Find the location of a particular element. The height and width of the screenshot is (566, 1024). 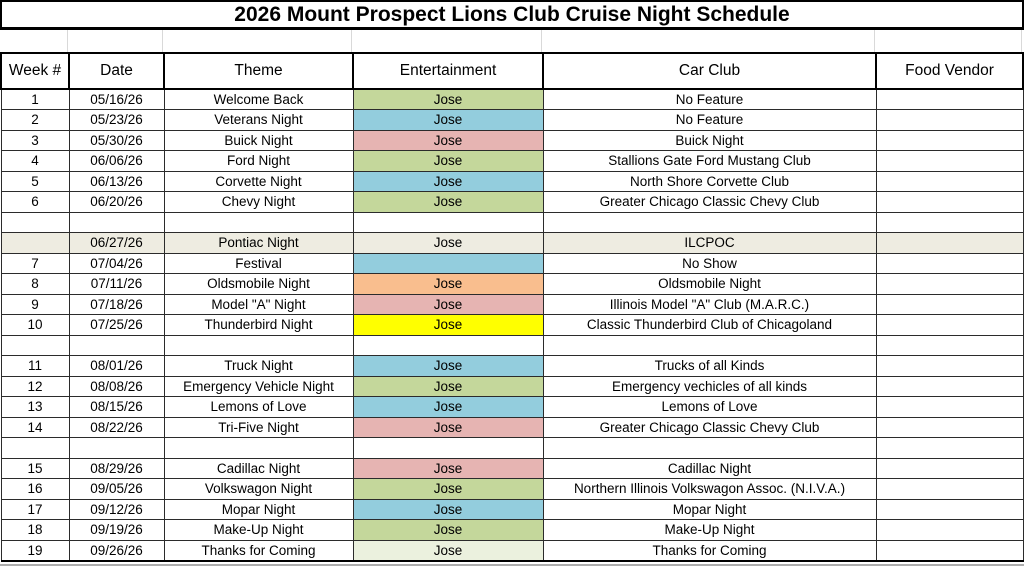

cell-date: 07/04/26 is located at coordinates (116, 263).